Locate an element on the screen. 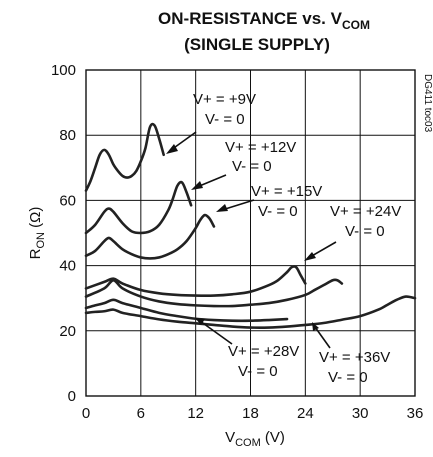 The width and height of the screenshot is (433, 457). annotation-24v-arrow is located at coordinates (323, 249).